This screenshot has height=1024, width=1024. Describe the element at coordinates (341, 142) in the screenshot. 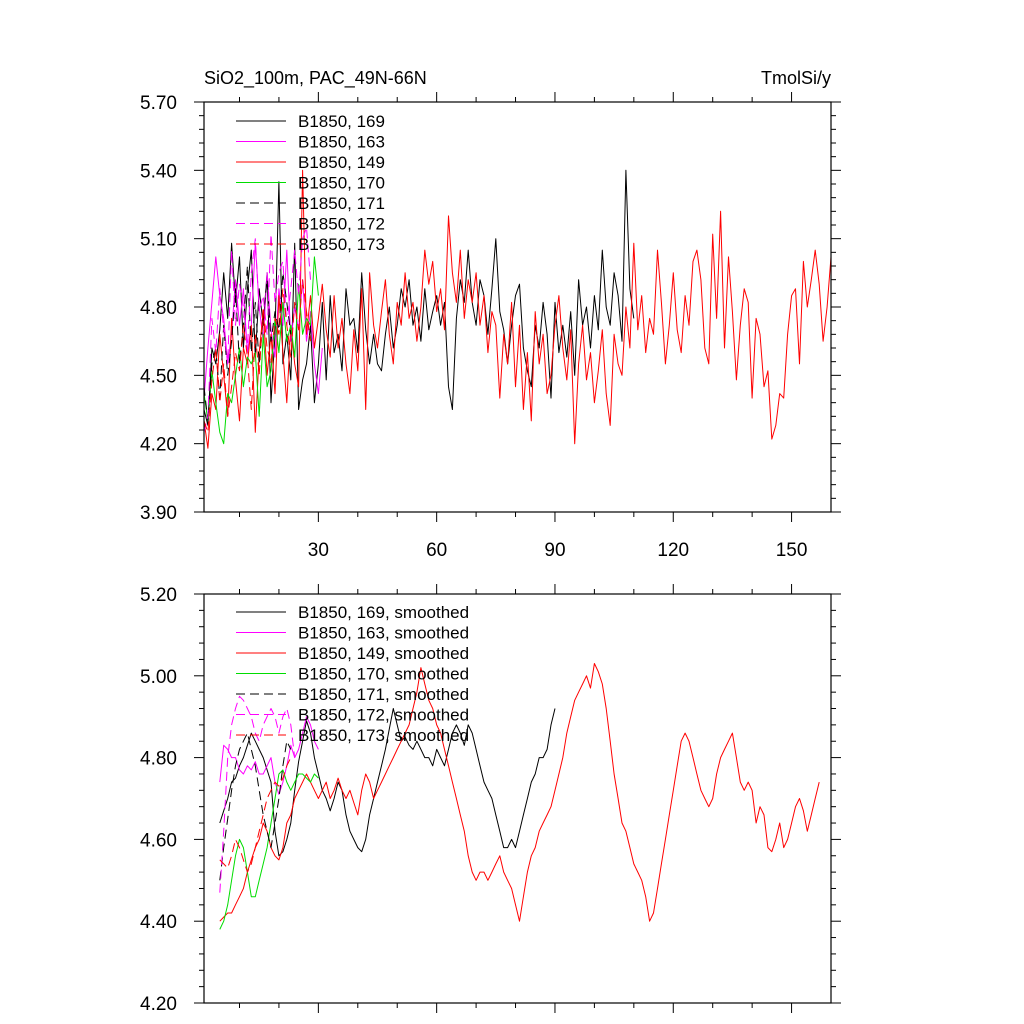

I see `legend-label: B1850, 163` at that location.